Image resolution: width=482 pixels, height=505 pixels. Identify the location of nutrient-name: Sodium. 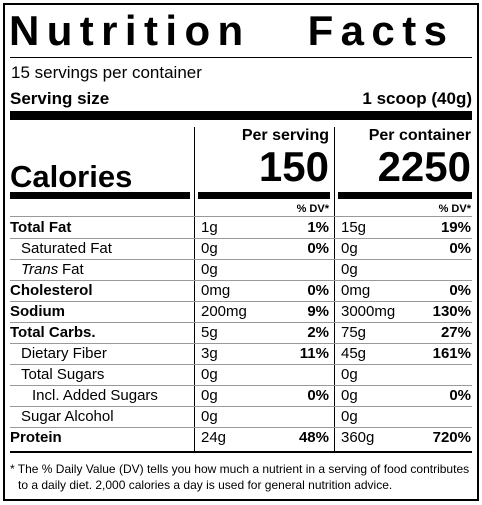
(37, 311).